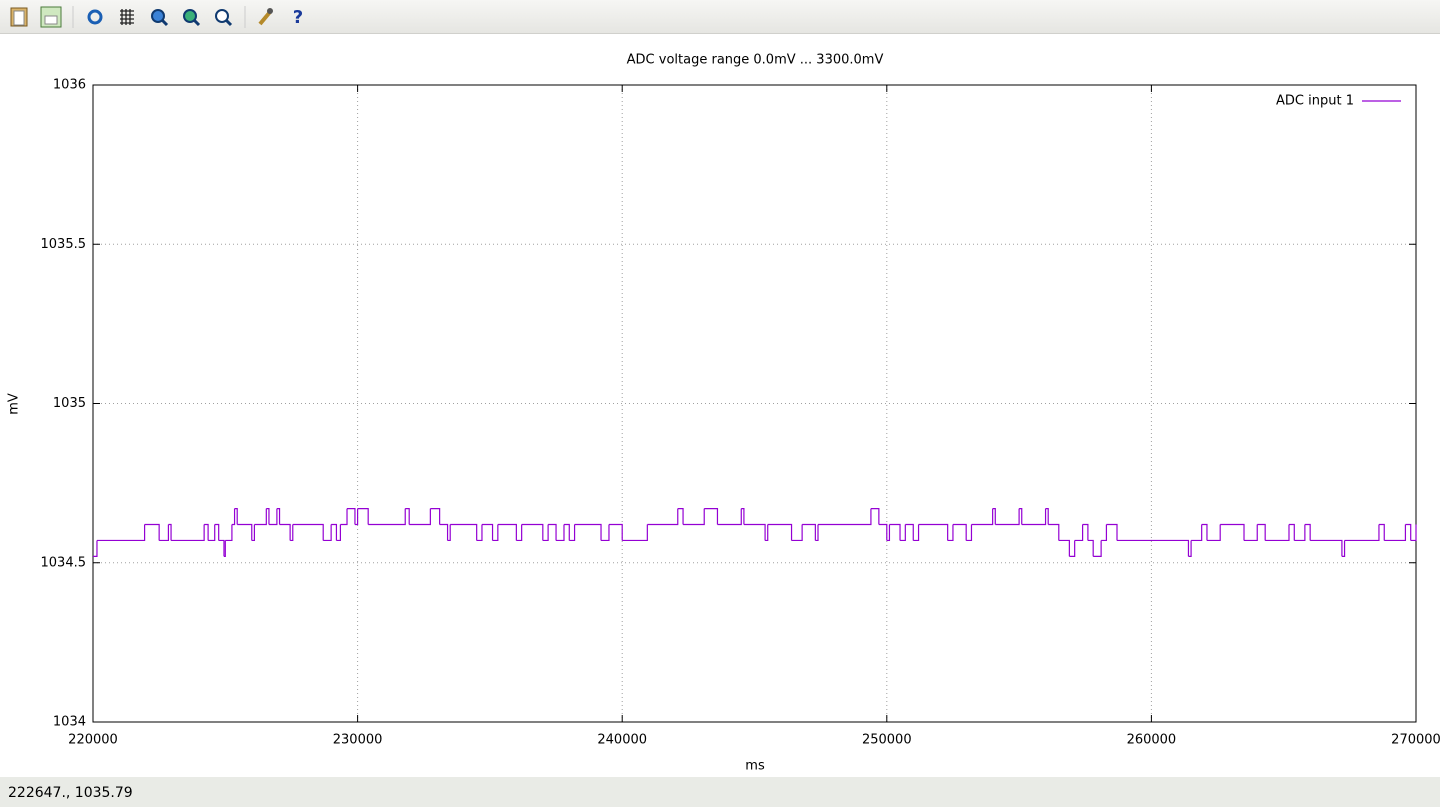 The width and height of the screenshot is (1440, 809). I want to click on y-axis-label: mV, so click(14, 404).